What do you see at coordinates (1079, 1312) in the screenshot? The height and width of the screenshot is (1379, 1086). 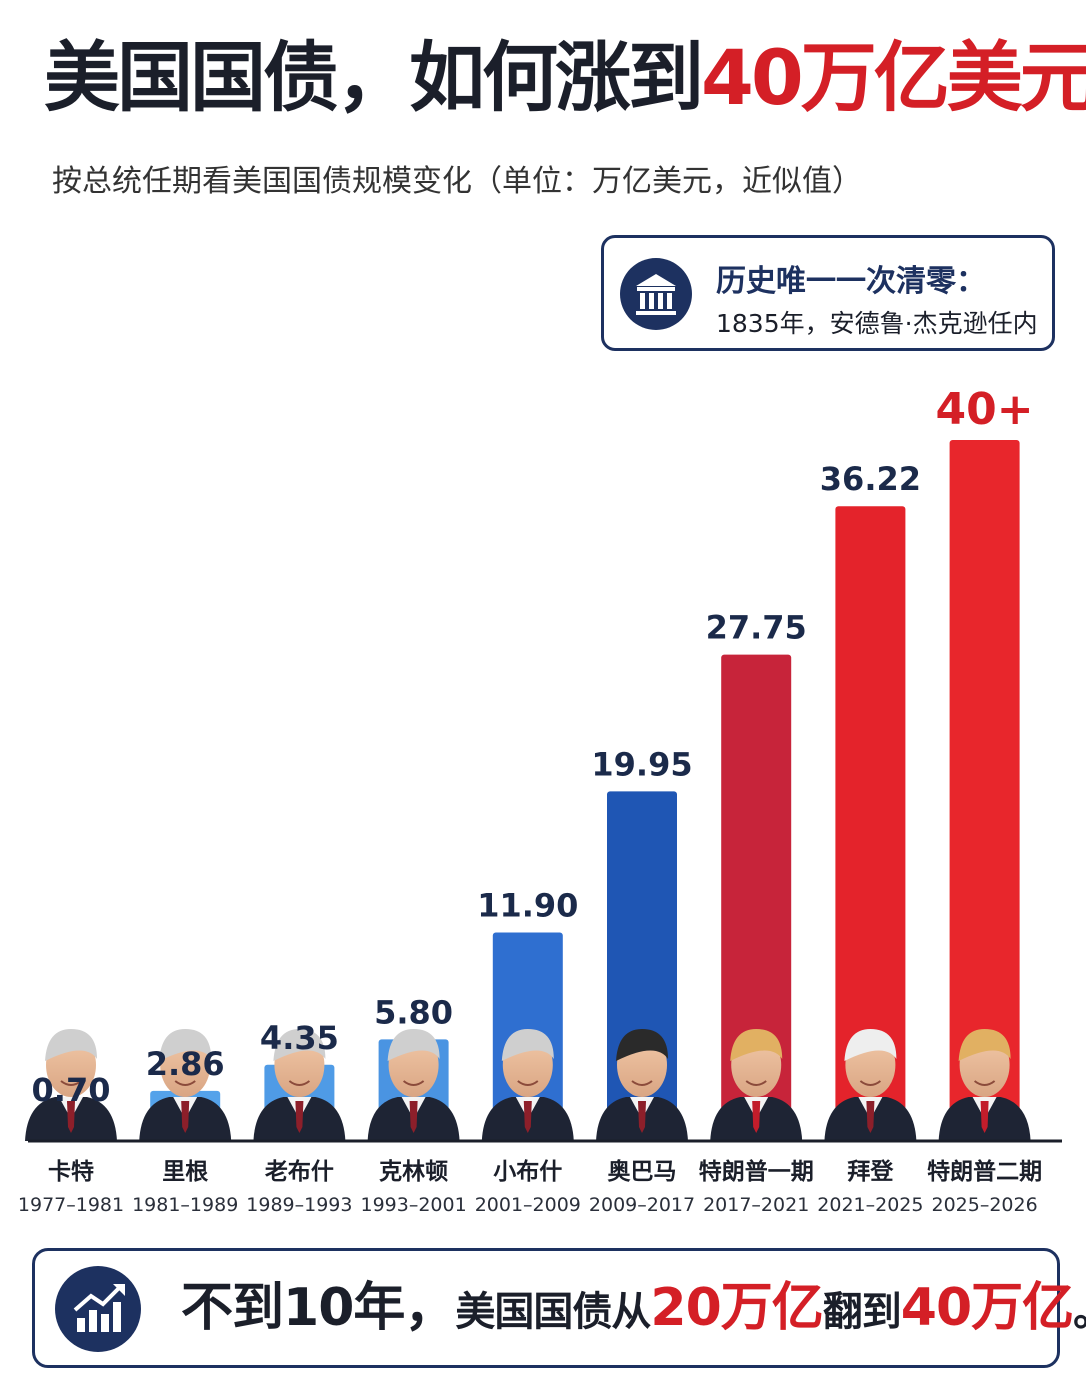 I see `footer-part7: 。` at bounding box center [1079, 1312].